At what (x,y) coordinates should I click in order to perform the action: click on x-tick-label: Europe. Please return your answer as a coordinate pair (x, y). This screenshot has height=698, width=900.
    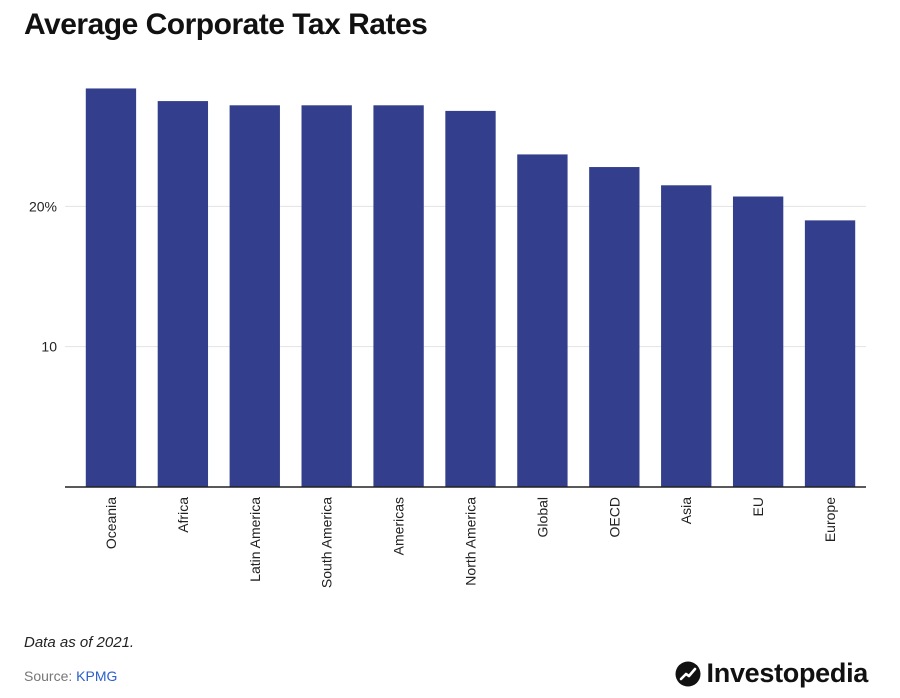
    Looking at the image, I should click on (830, 519).